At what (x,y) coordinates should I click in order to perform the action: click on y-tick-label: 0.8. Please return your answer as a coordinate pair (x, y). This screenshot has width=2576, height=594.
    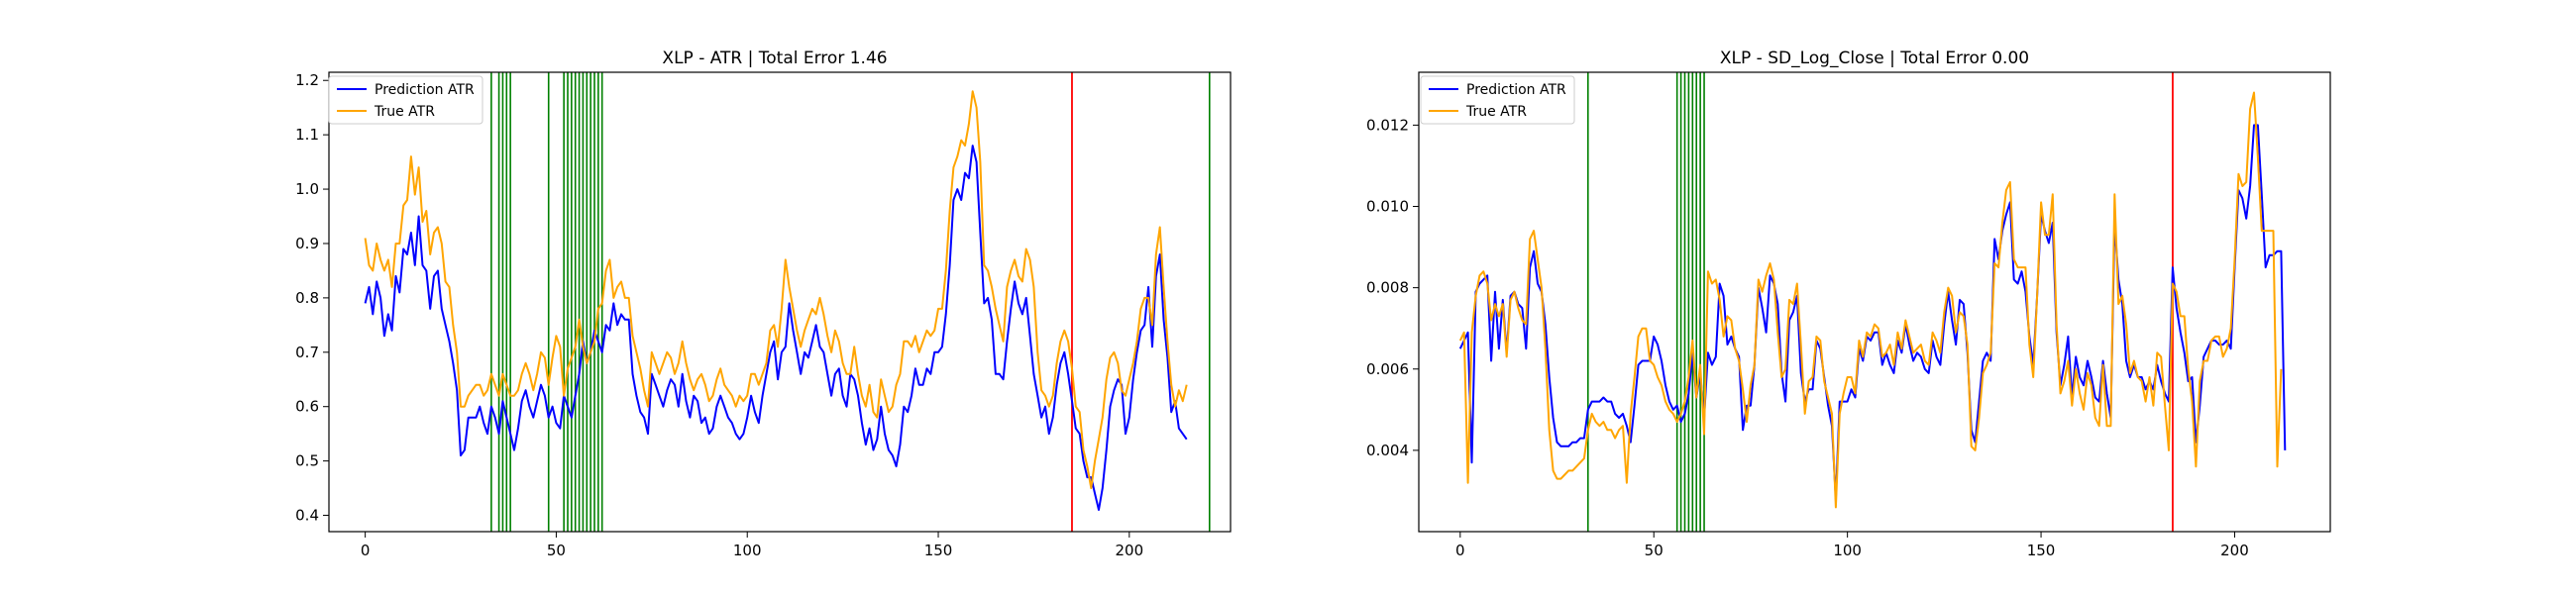
    Looking at the image, I should click on (307, 298).